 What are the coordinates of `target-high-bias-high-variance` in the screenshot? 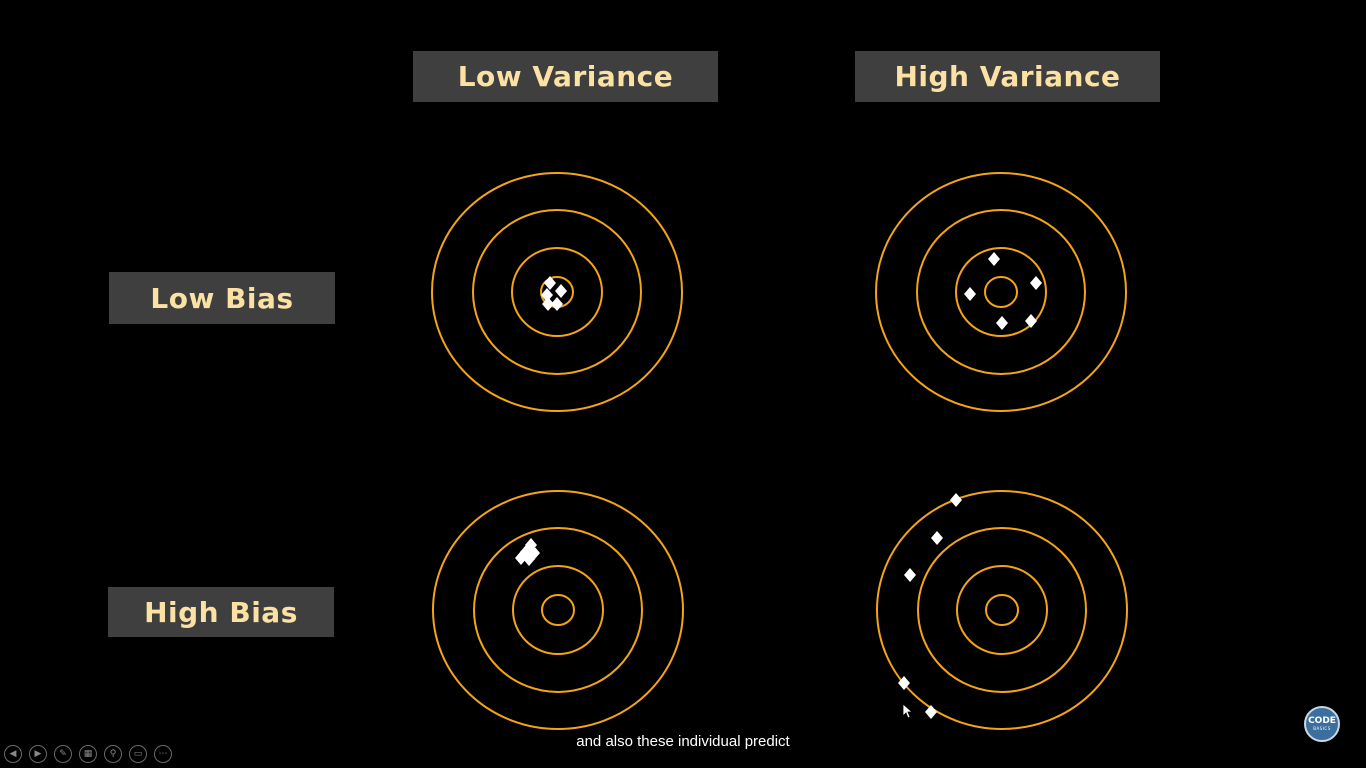 It's located at (1002, 610).